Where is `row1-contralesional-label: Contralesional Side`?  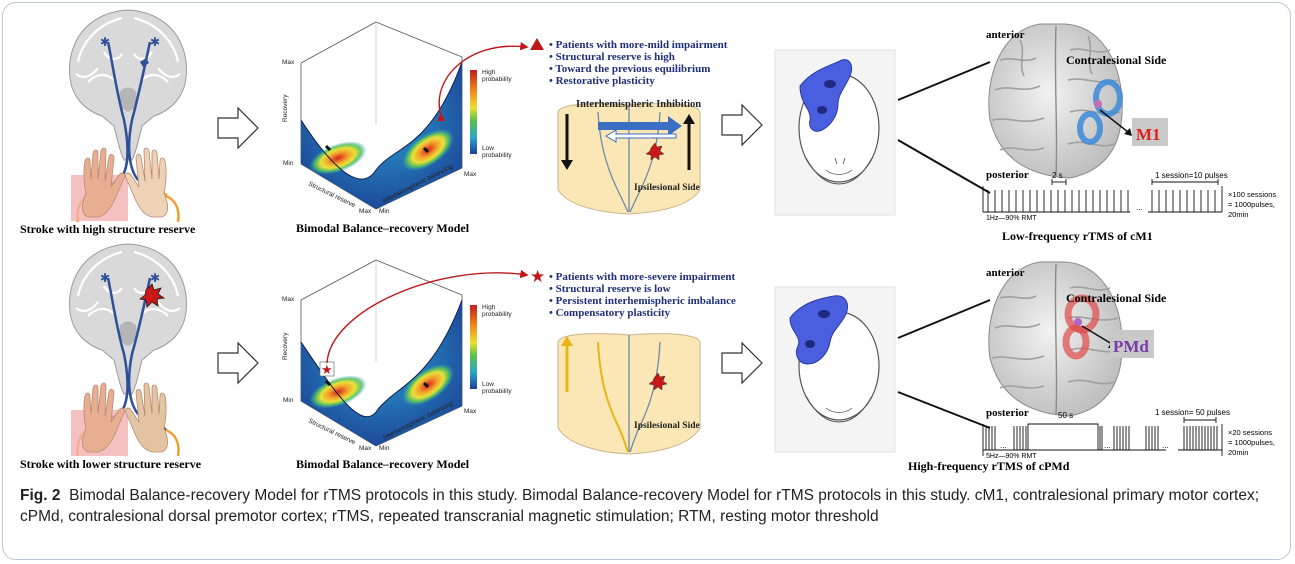
row1-contralesional-label: Contralesional Side is located at coordinates (1116, 60).